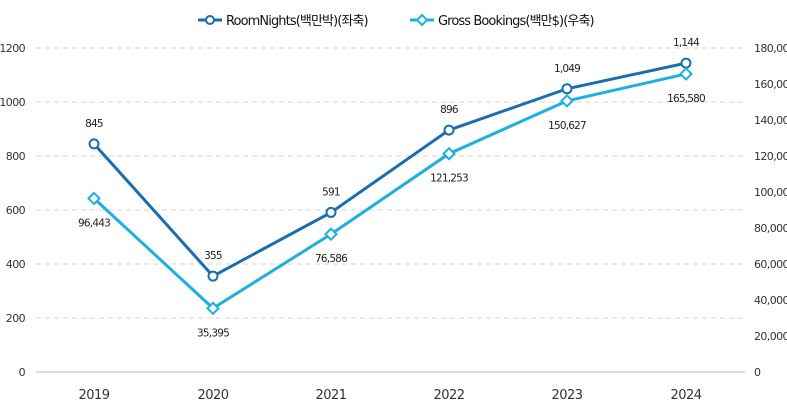  Describe the element at coordinates (449, 110) in the screenshot. I see `data-label: 896` at that location.